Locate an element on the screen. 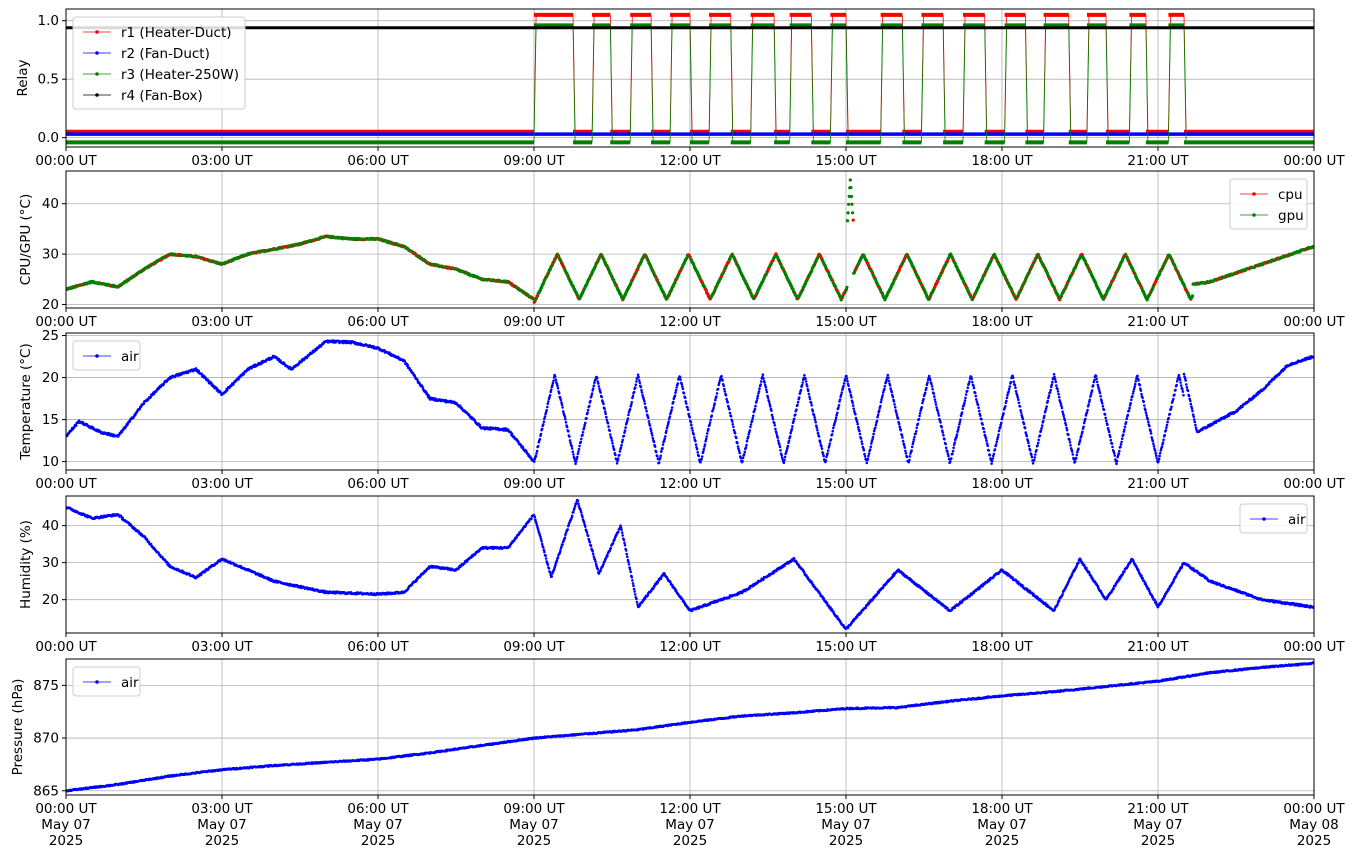 The width and height of the screenshot is (1355, 861). plot-area is located at coordinates (690, 402).